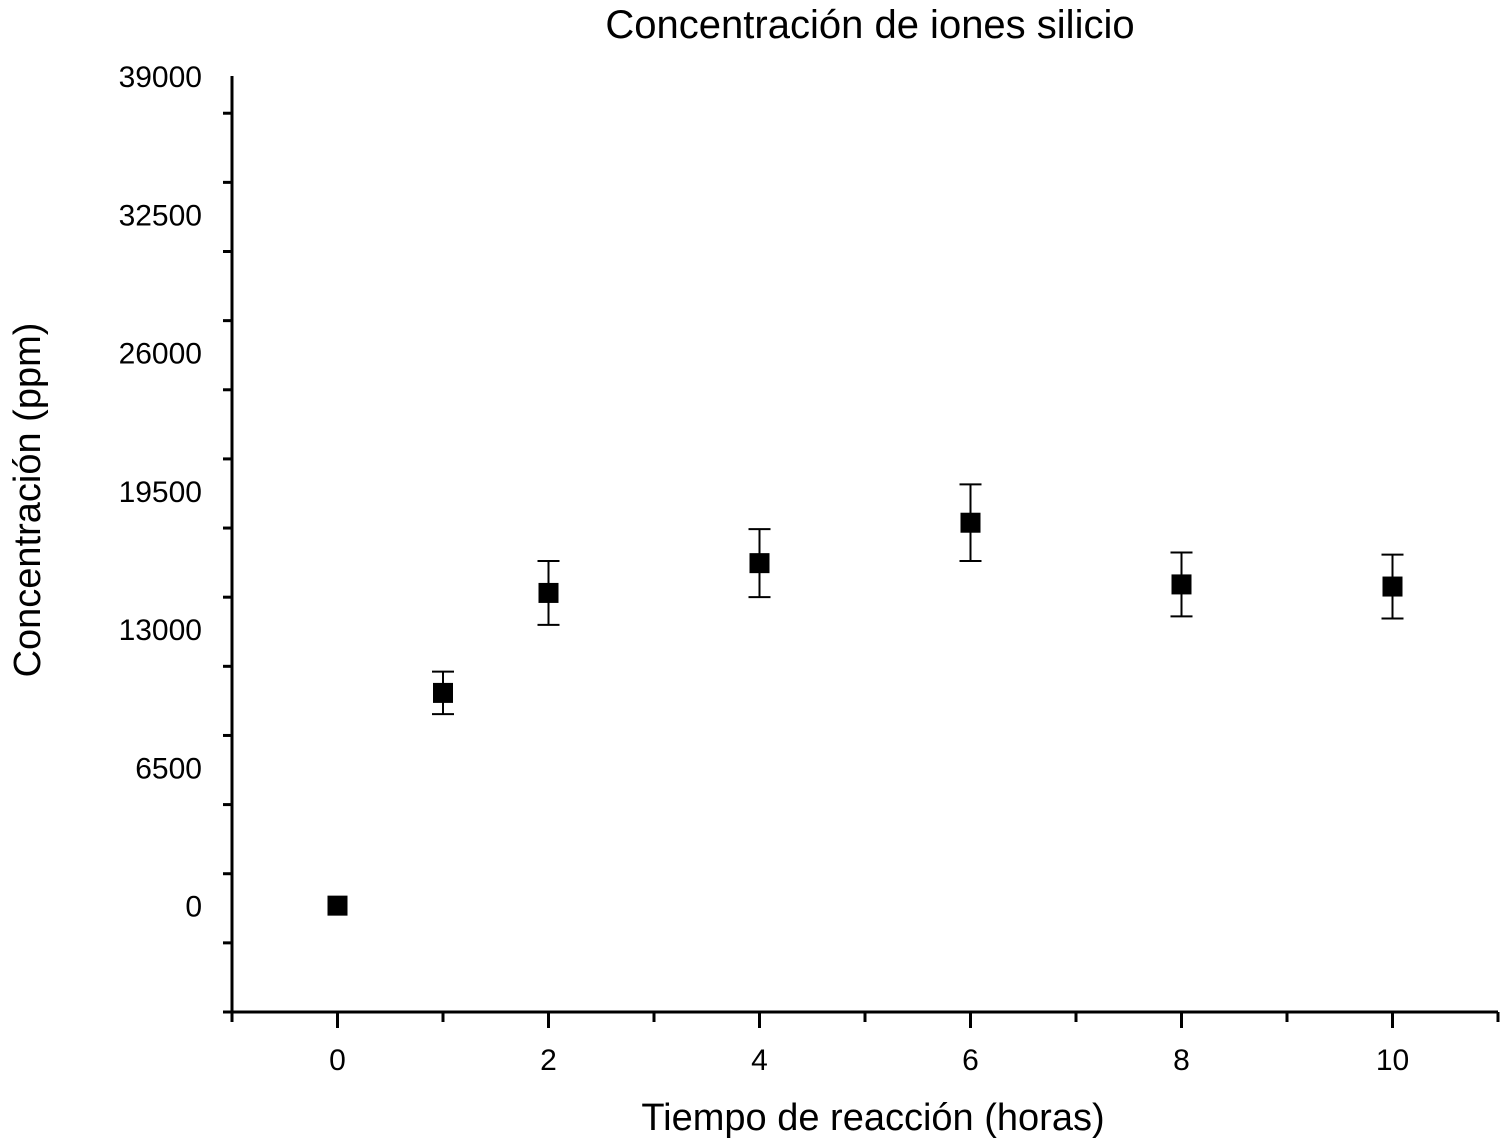 This screenshot has width=1508, height=1147. What do you see at coordinates (869, 25) in the screenshot?
I see `chart-title: Concentración de iones silicio` at bounding box center [869, 25].